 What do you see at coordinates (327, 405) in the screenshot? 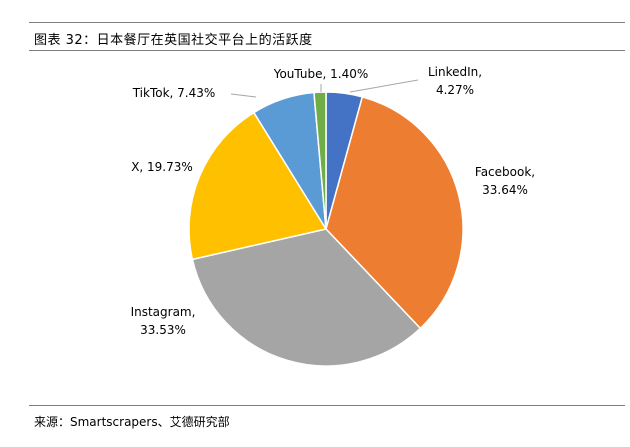
I see `bottom-rule` at bounding box center [327, 405].